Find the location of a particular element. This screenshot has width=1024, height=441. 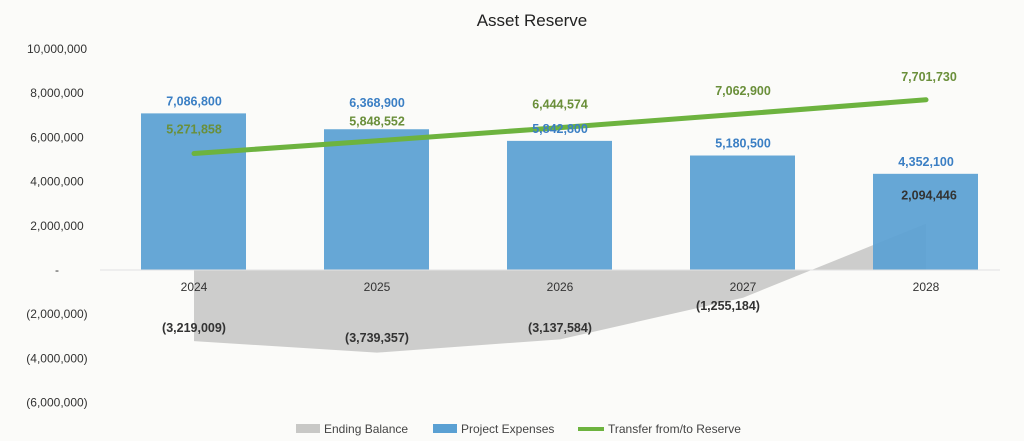

ending-balance-label: (3,739,357) is located at coordinates (377, 338).